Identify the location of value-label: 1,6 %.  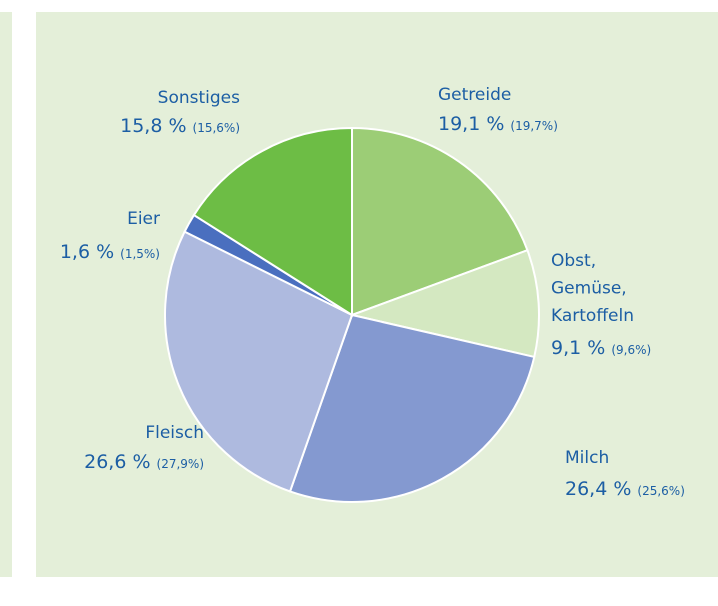
(87, 252).